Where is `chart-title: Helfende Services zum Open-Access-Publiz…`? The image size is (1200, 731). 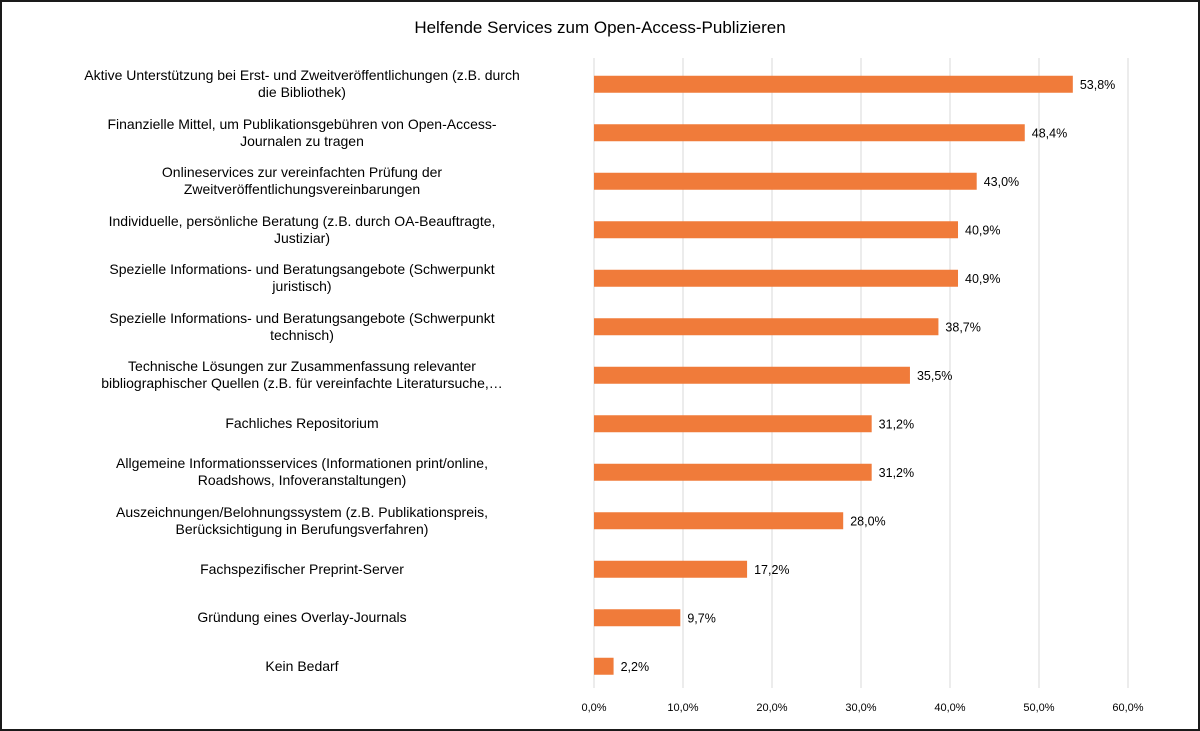
chart-title: Helfende Services zum Open-Access-Publiz… is located at coordinates (600, 27).